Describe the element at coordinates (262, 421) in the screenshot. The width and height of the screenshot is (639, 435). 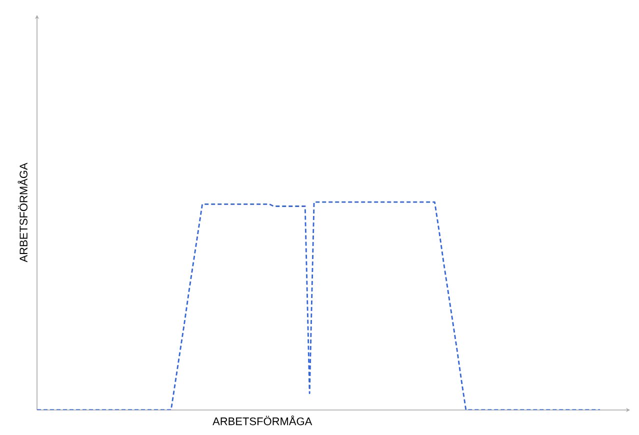
I see `x-axis-title: ARBETSFÖRMÅGA` at that location.